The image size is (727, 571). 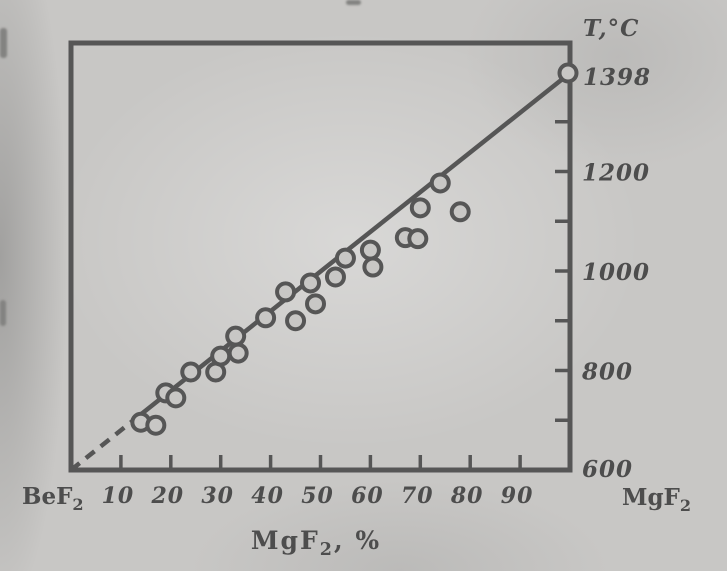 What do you see at coordinates (47, 496) in the screenshot?
I see `formula-text: BeF` at bounding box center [47, 496].